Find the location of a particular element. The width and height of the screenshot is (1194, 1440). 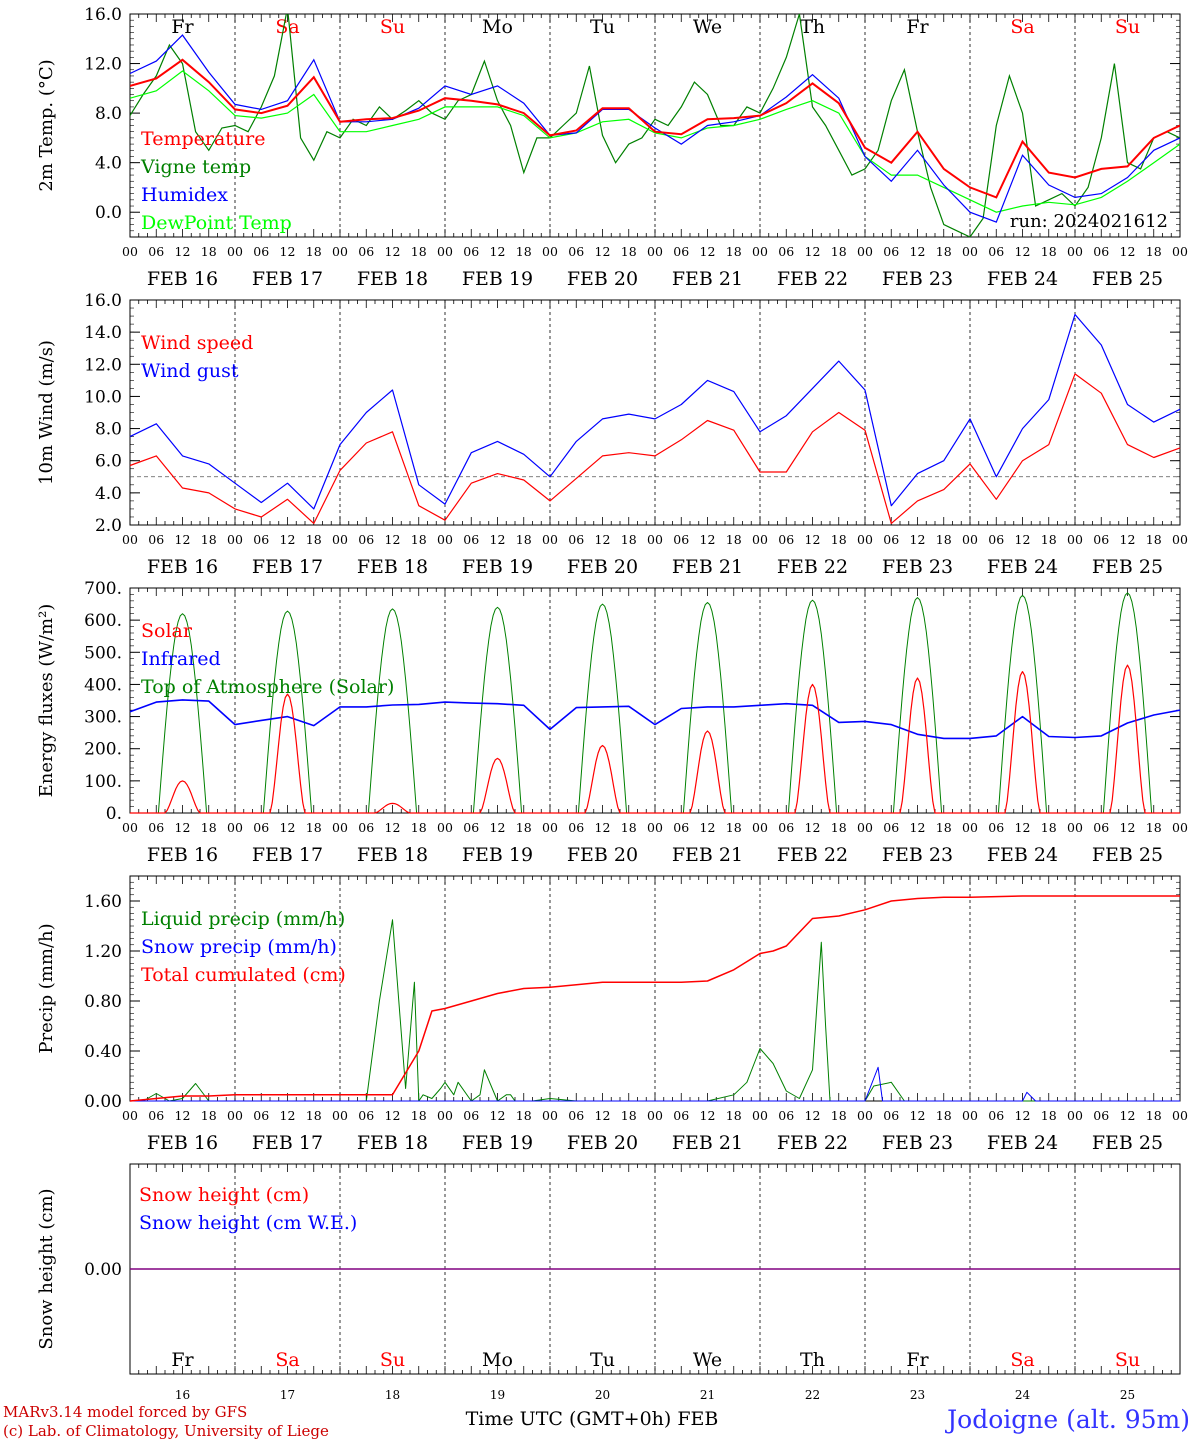

date-label: FEB 24 is located at coordinates (1022, 279).